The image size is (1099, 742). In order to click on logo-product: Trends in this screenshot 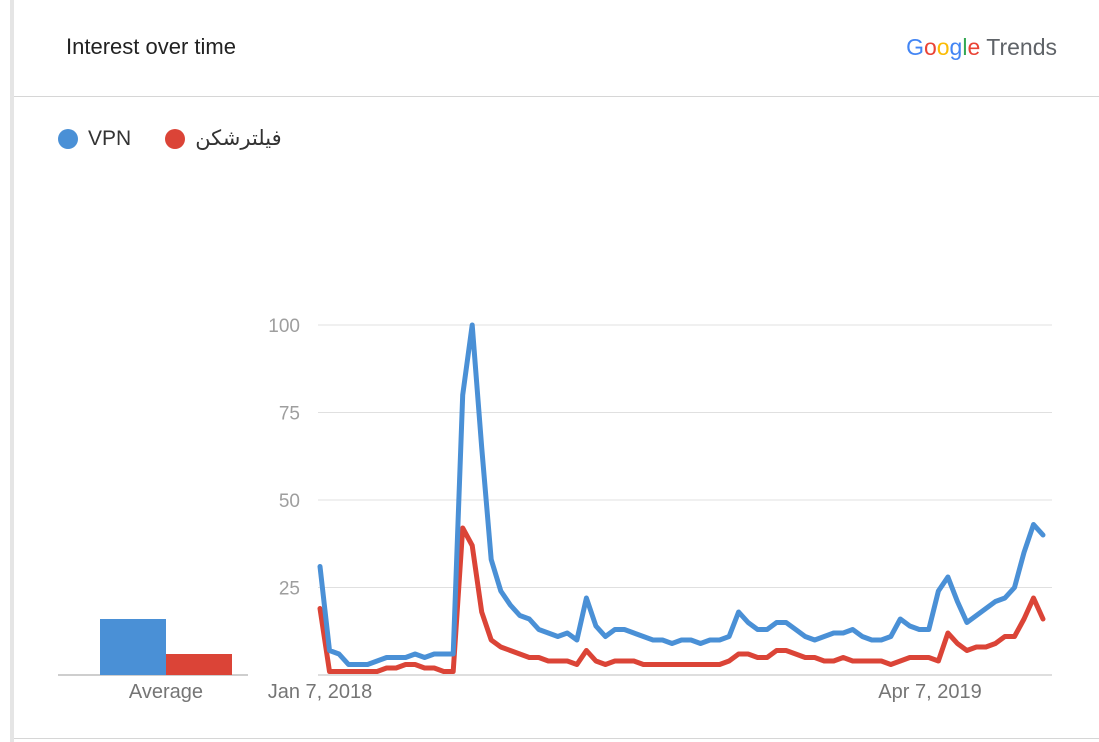, I will do `click(1021, 47)`.